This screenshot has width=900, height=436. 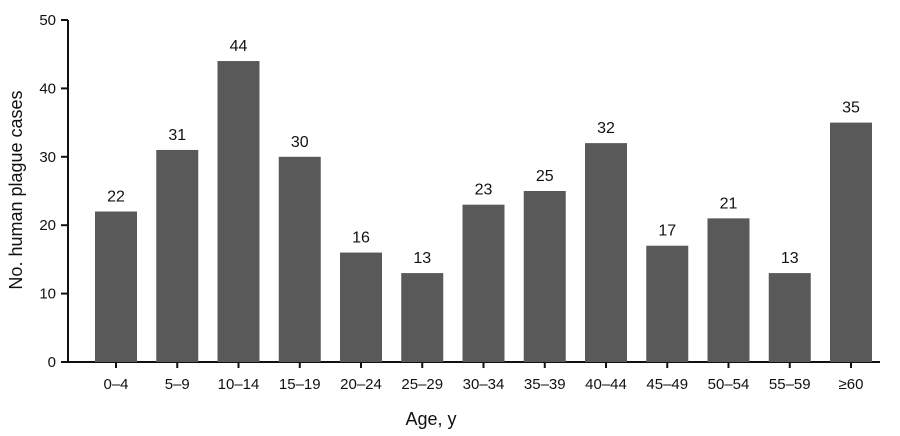 What do you see at coordinates (239, 384) in the screenshot?
I see `x-tick-label: 10–14` at bounding box center [239, 384].